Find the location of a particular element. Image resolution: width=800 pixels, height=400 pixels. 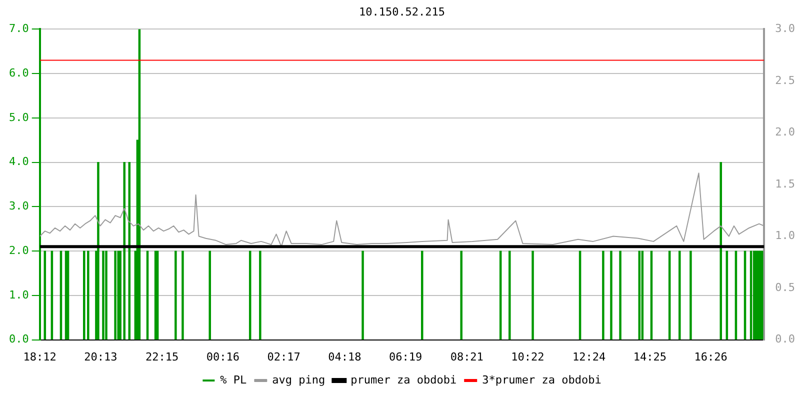

legend-label: 3*prumer za obdobi is located at coordinates (542, 379).